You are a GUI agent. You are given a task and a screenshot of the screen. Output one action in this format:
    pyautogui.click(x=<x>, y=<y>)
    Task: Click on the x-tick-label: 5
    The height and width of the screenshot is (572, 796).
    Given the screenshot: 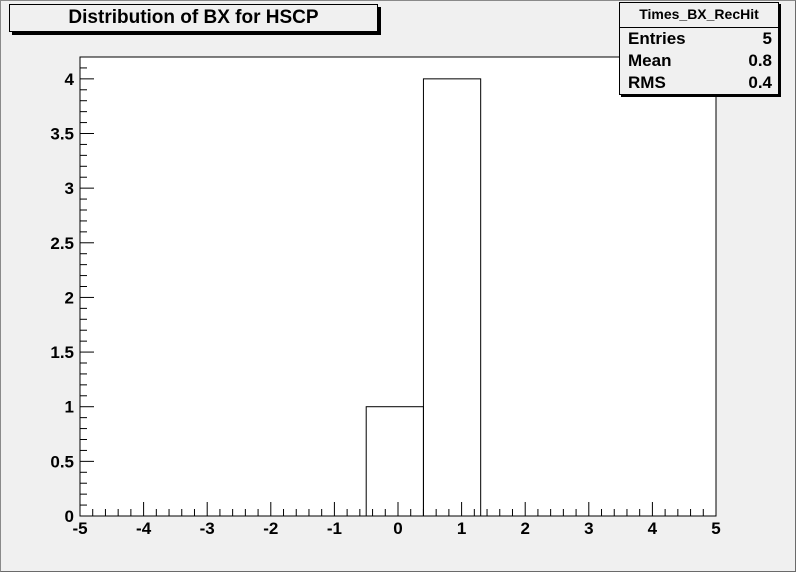 What is the action you would take?
    pyautogui.click(x=715, y=528)
    